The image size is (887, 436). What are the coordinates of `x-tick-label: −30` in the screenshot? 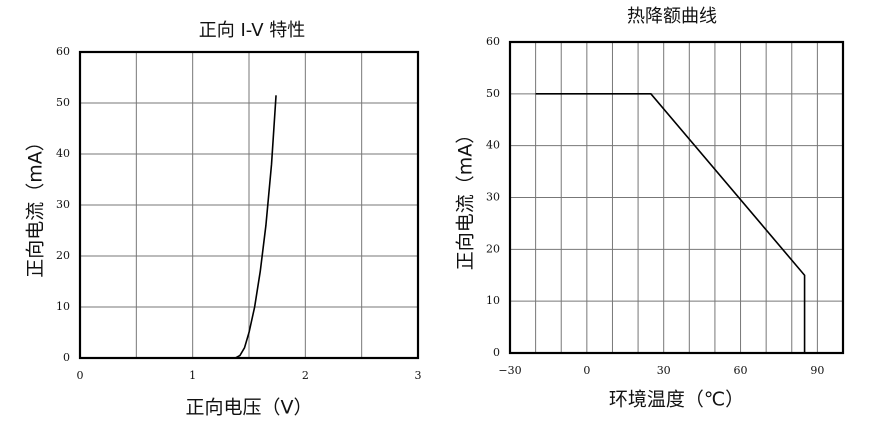 It's located at (509, 370).